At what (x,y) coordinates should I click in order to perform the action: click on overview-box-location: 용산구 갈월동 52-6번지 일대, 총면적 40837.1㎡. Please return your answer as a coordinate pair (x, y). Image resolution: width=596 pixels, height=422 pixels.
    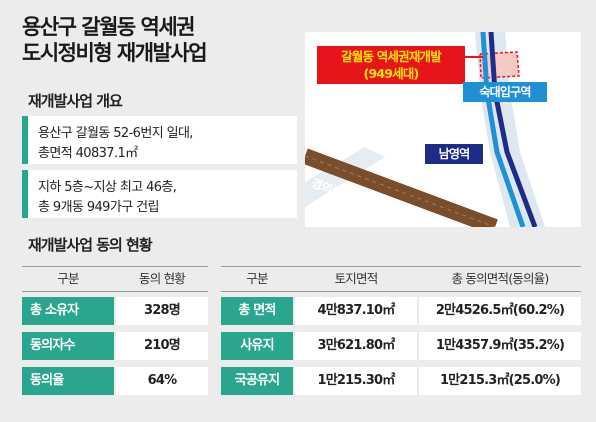
    Looking at the image, I should click on (159, 140).